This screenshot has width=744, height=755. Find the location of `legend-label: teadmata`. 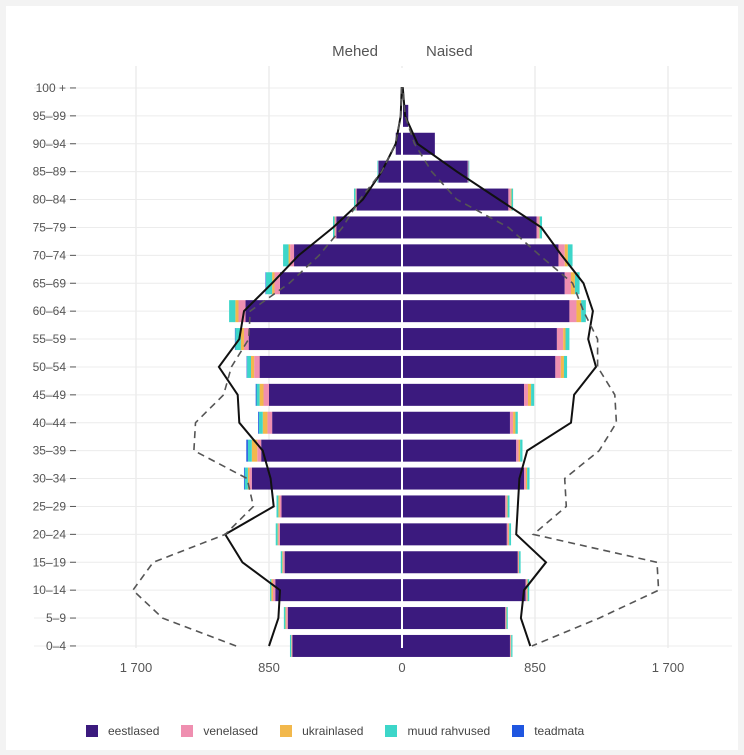

legend-label: teadmata is located at coordinates (559, 731).